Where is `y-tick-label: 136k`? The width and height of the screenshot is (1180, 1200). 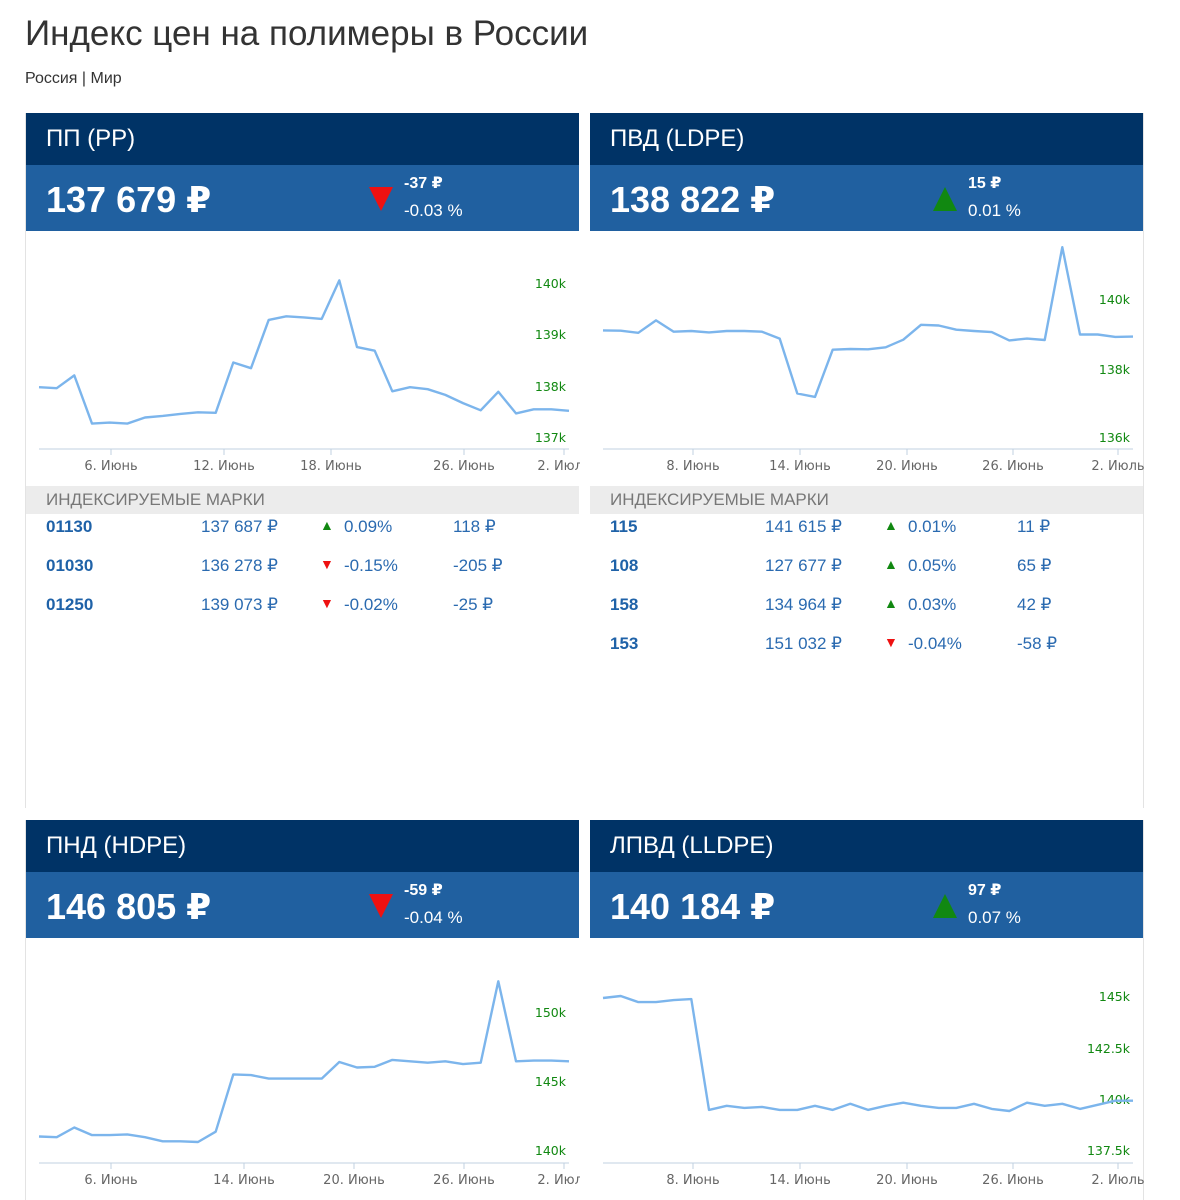
y-tick-label: 136k is located at coordinates (1115, 437).